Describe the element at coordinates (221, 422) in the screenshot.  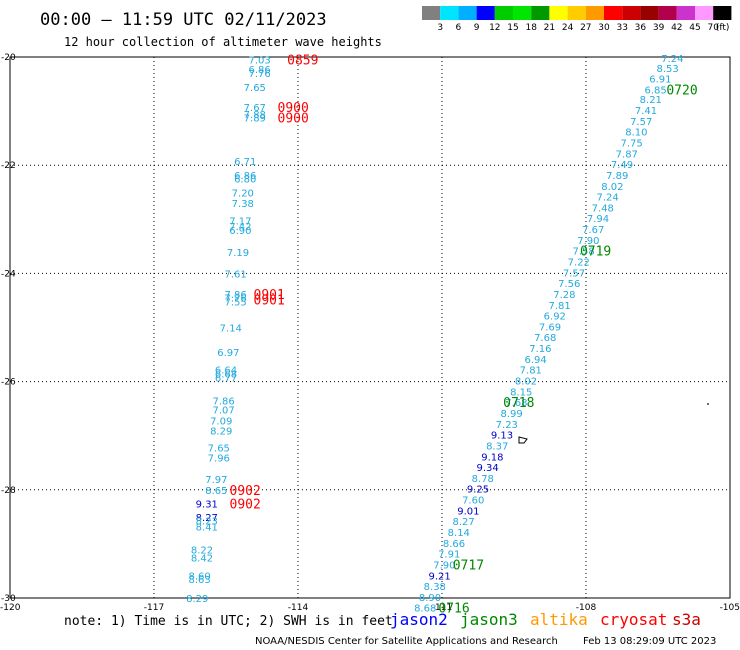
I see `wave-height-label: 7.09` at that location.